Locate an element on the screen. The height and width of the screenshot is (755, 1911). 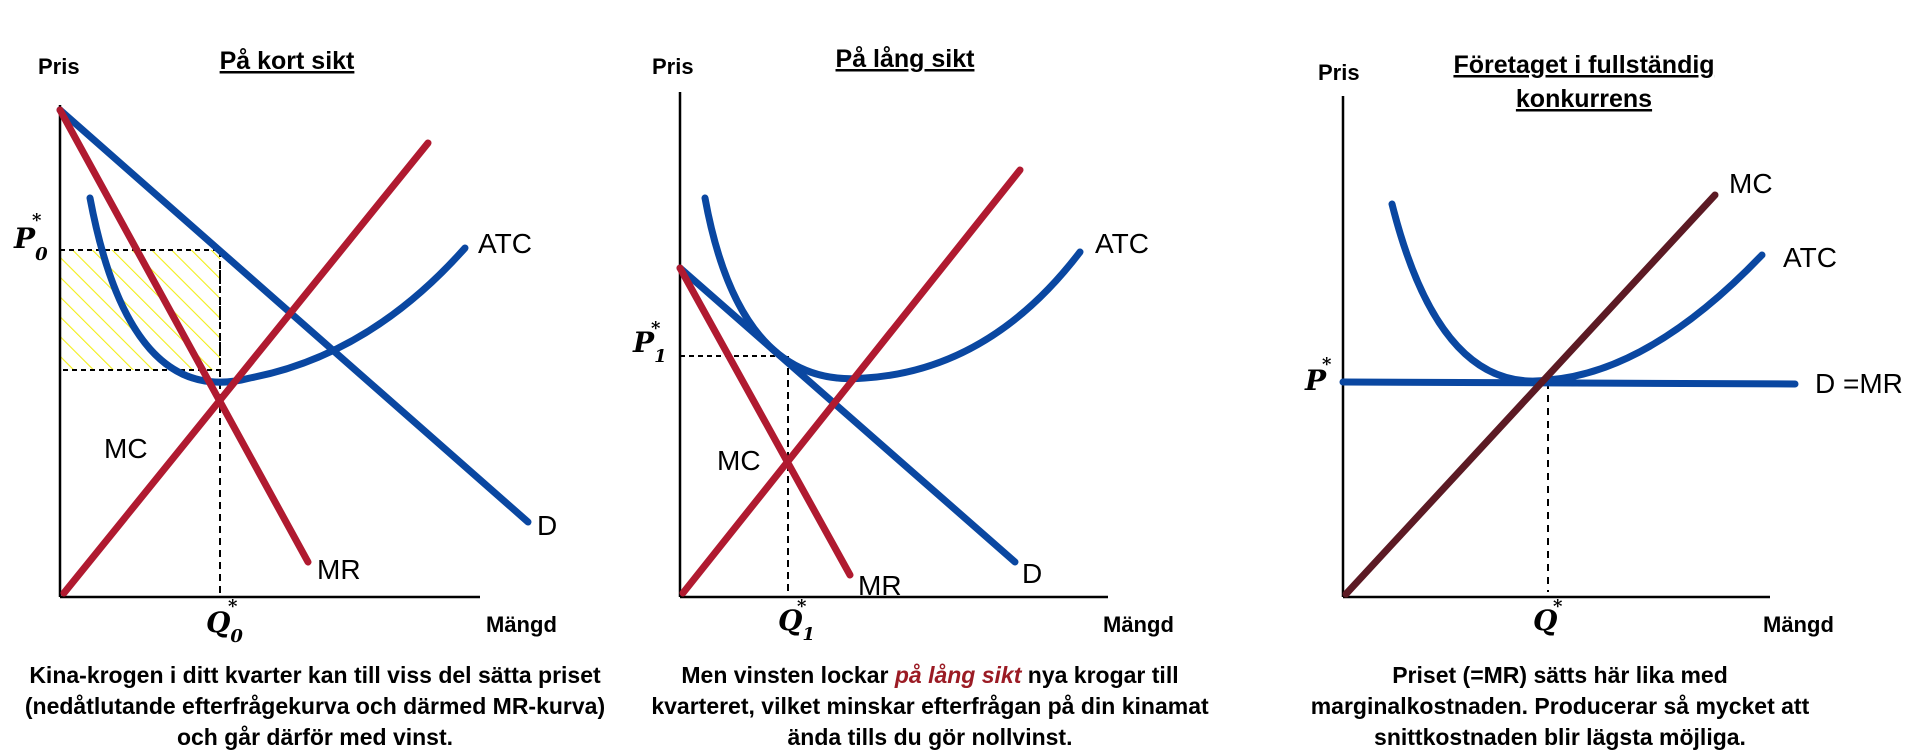
price-label: P1 is located at coordinates (649, 346).